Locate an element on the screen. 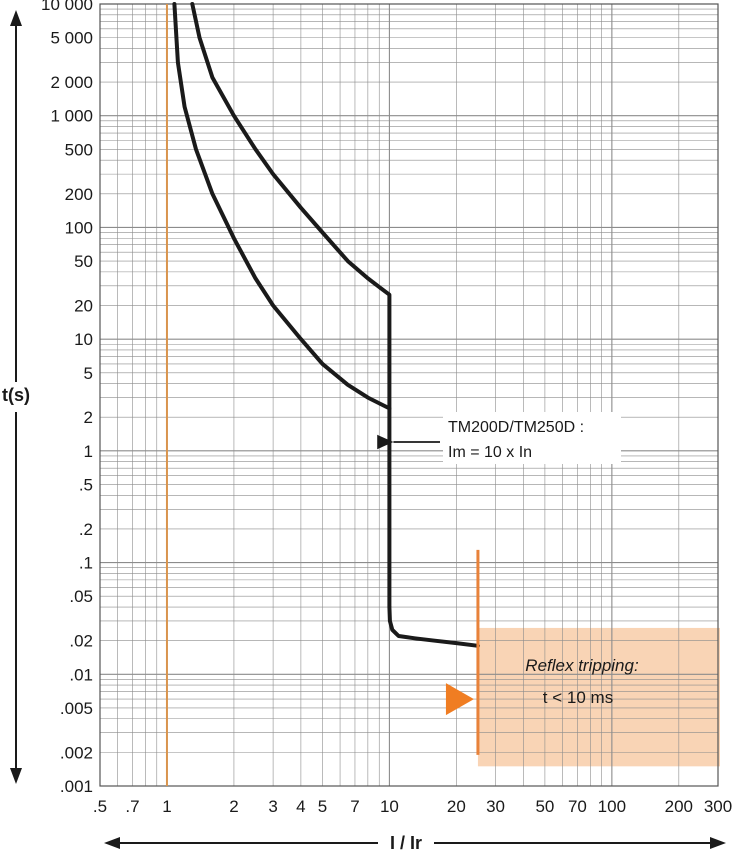 This screenshot has width=735, height=858. x-tick-label: 2 is located at coordinates (233, 806).